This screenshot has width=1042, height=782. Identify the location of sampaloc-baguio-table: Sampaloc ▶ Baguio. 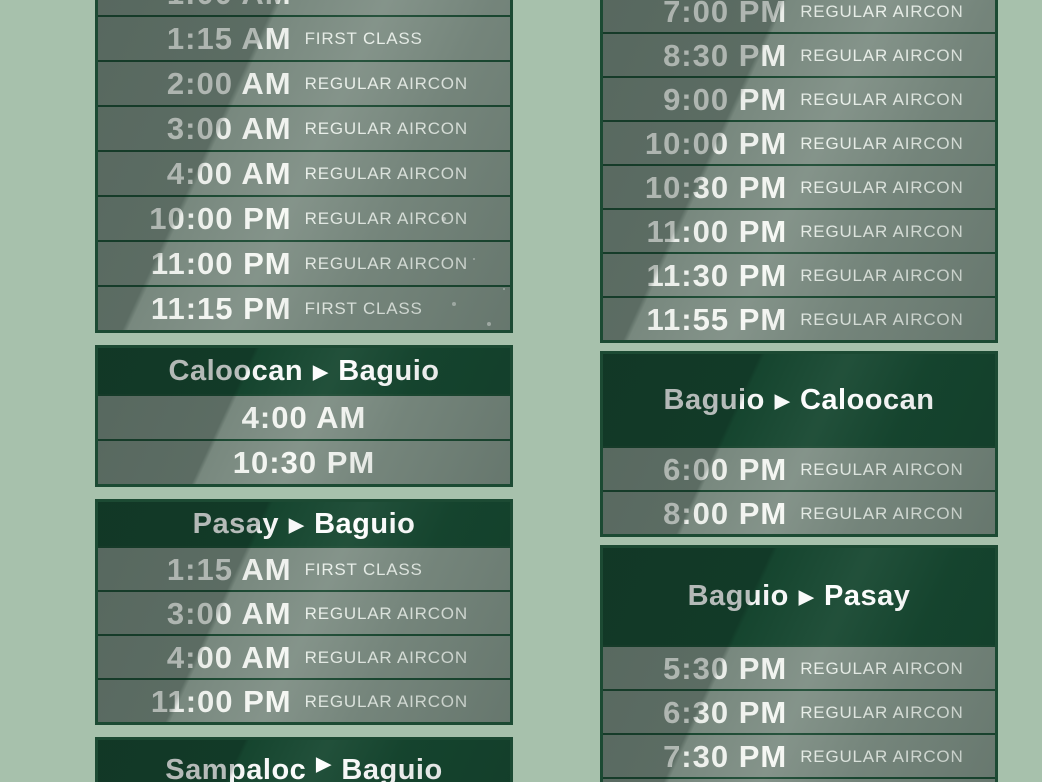
(304, 759).